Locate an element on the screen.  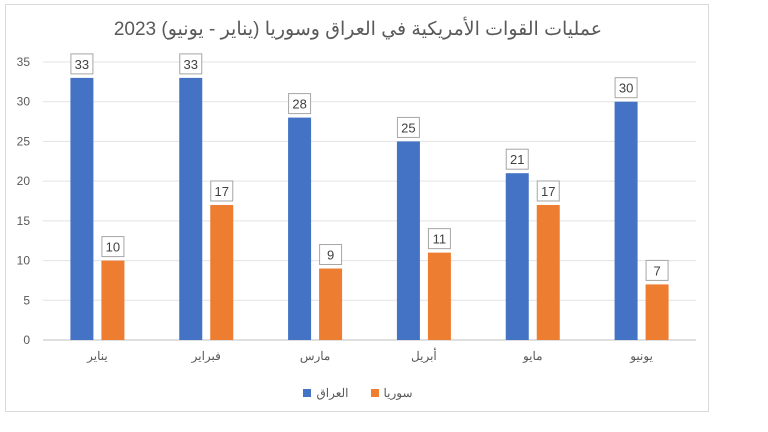
x-tick-label: يناير is located at coordinates (97, 356).